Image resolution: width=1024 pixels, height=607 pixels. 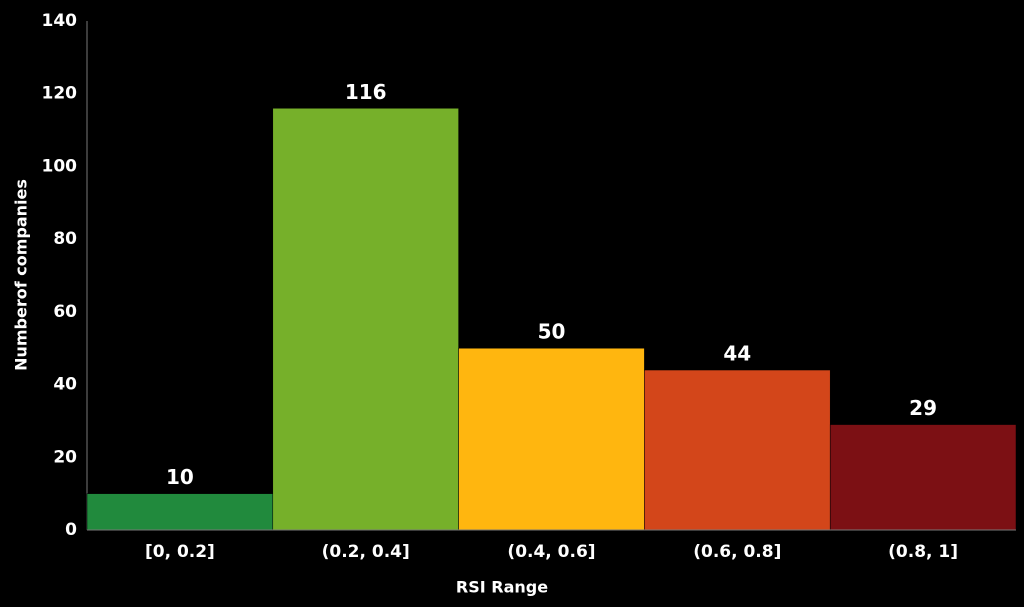 I want to click on y-tick-label: 60, so click(x=65, y=312).